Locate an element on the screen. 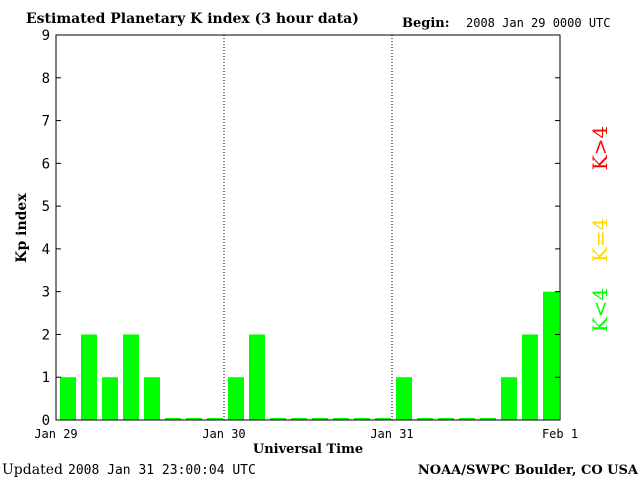 The height and width of the screenshot is (480, 640). footer-credit: NOAA/SWPC Boulder, CO USA is located at coordinates (528, 470).